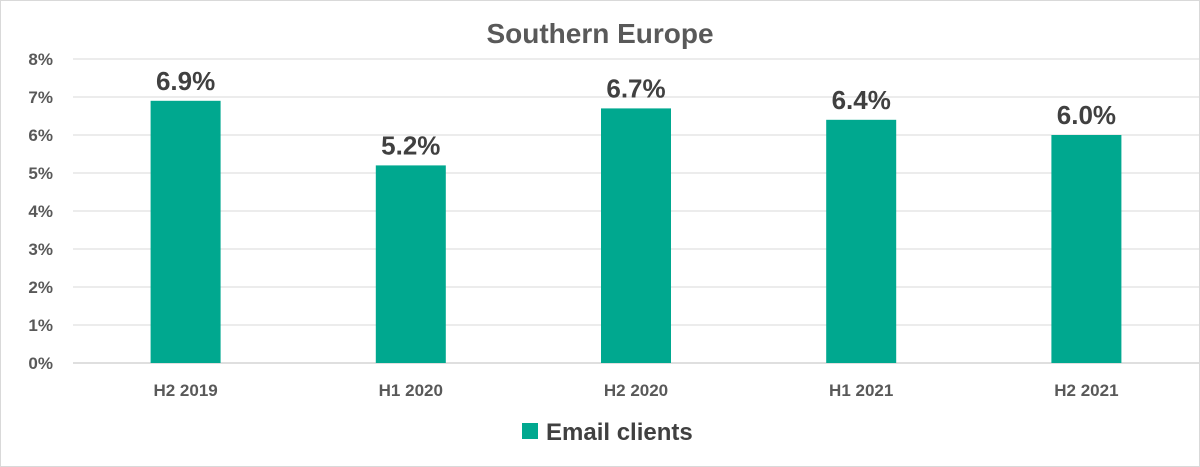  What do you see at coordinates (40, 59) in the screenshot?
I see `y-tick-label: 8%` at bounding box center [40, 59].